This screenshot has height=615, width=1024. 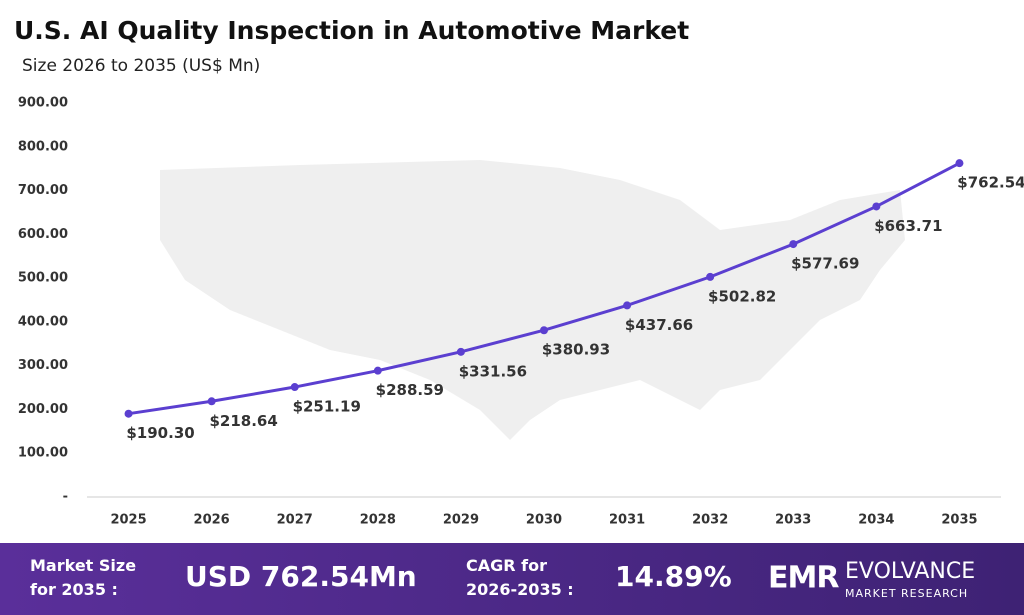 I want to click on value-label: $331.56, so click(x=493, y=371).